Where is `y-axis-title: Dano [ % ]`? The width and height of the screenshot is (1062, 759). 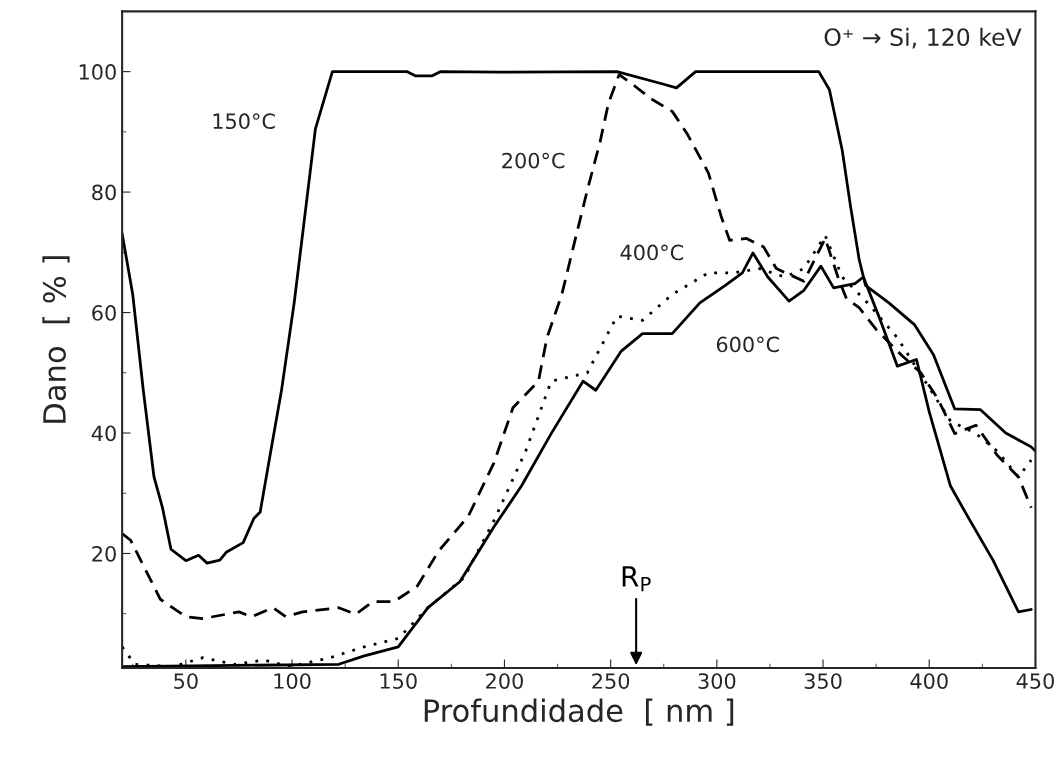
y-axis-title: Dano [ % ] is located at coordinates (56, 339).